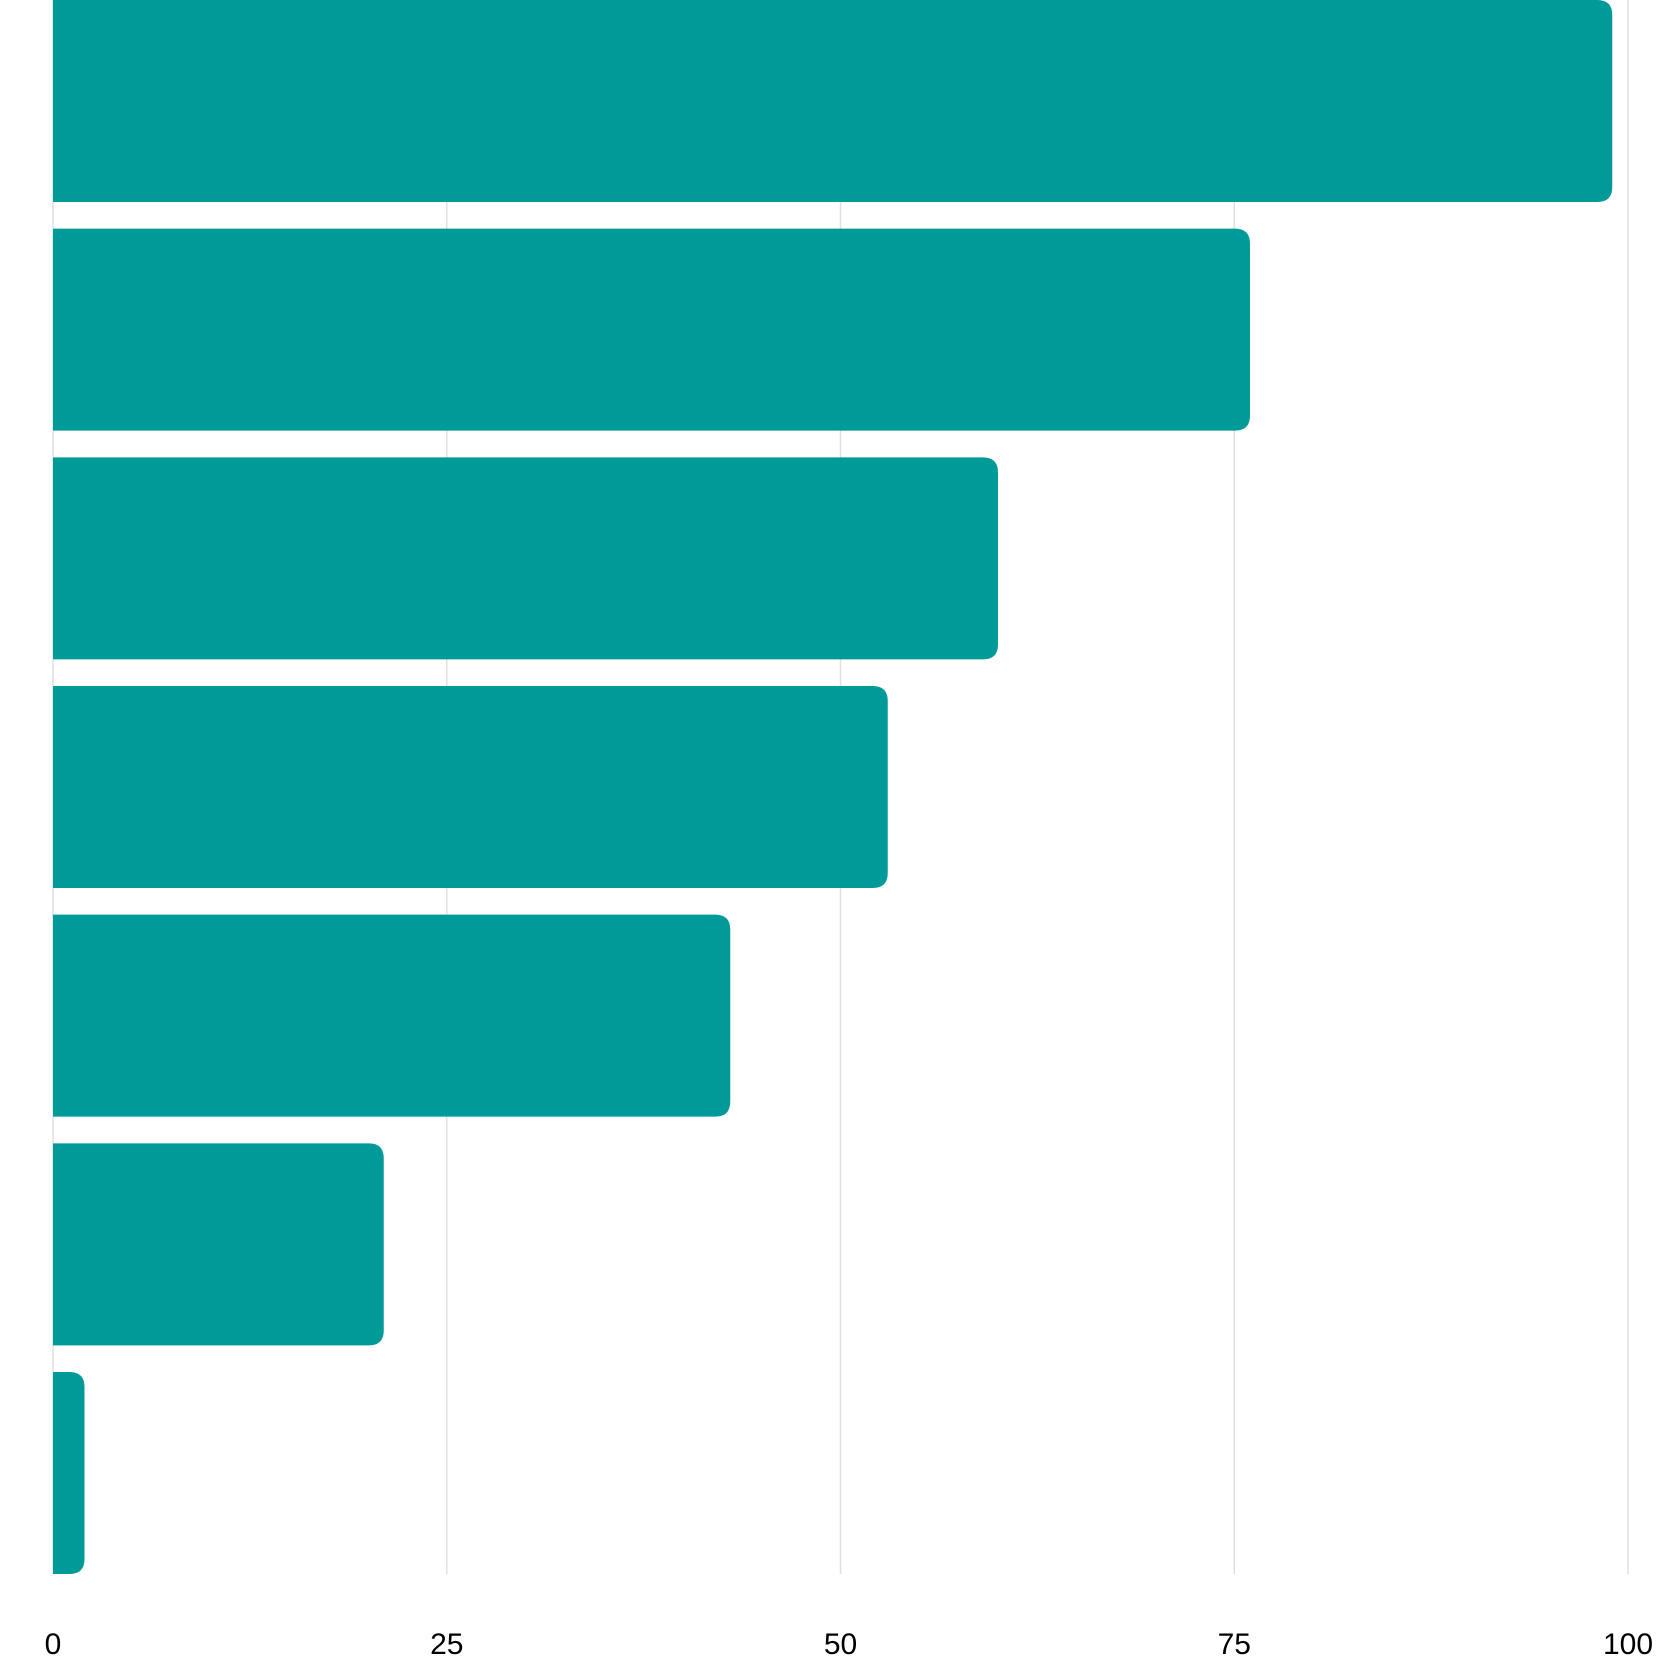 Image resolution: width=1680 pixels, height=1680 pixels. I want to click on x-tick-label: 75, so click(1234, 1644).